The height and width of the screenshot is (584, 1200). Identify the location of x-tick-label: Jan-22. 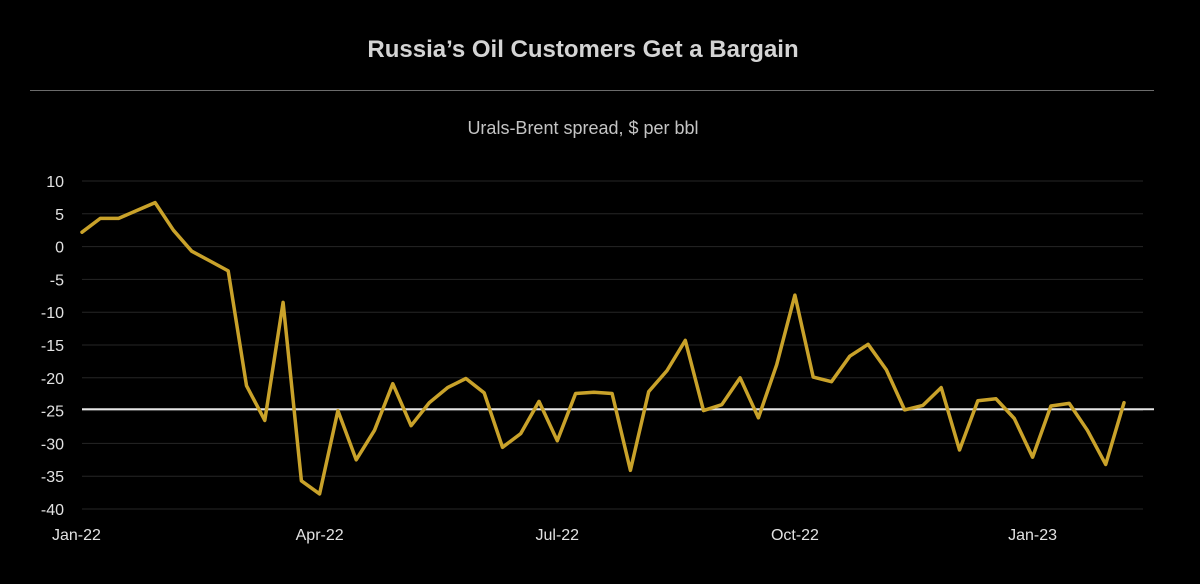
(76, 535).